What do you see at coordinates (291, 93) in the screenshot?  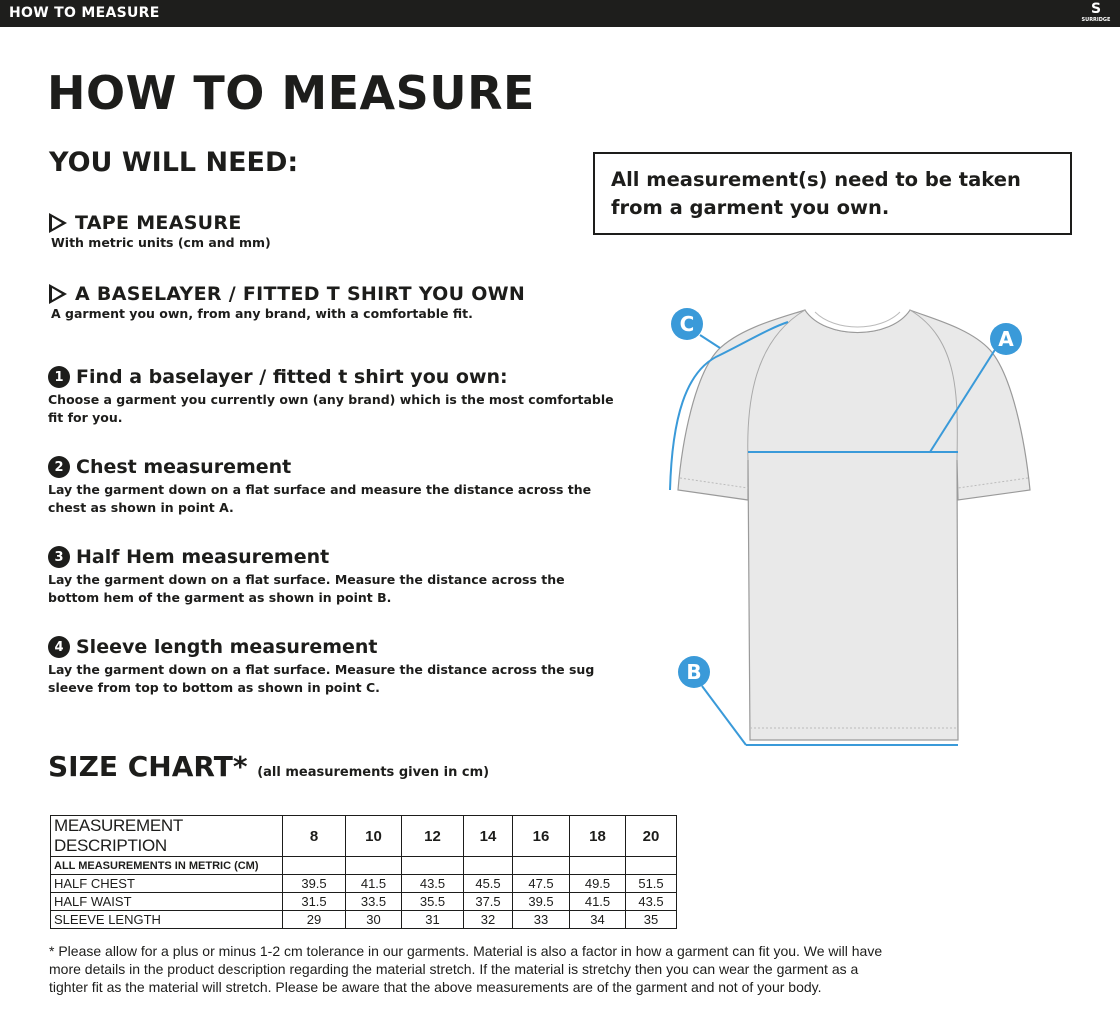 I see `page-title: HOW TO MEASURE` at bounding box center [291, 93].